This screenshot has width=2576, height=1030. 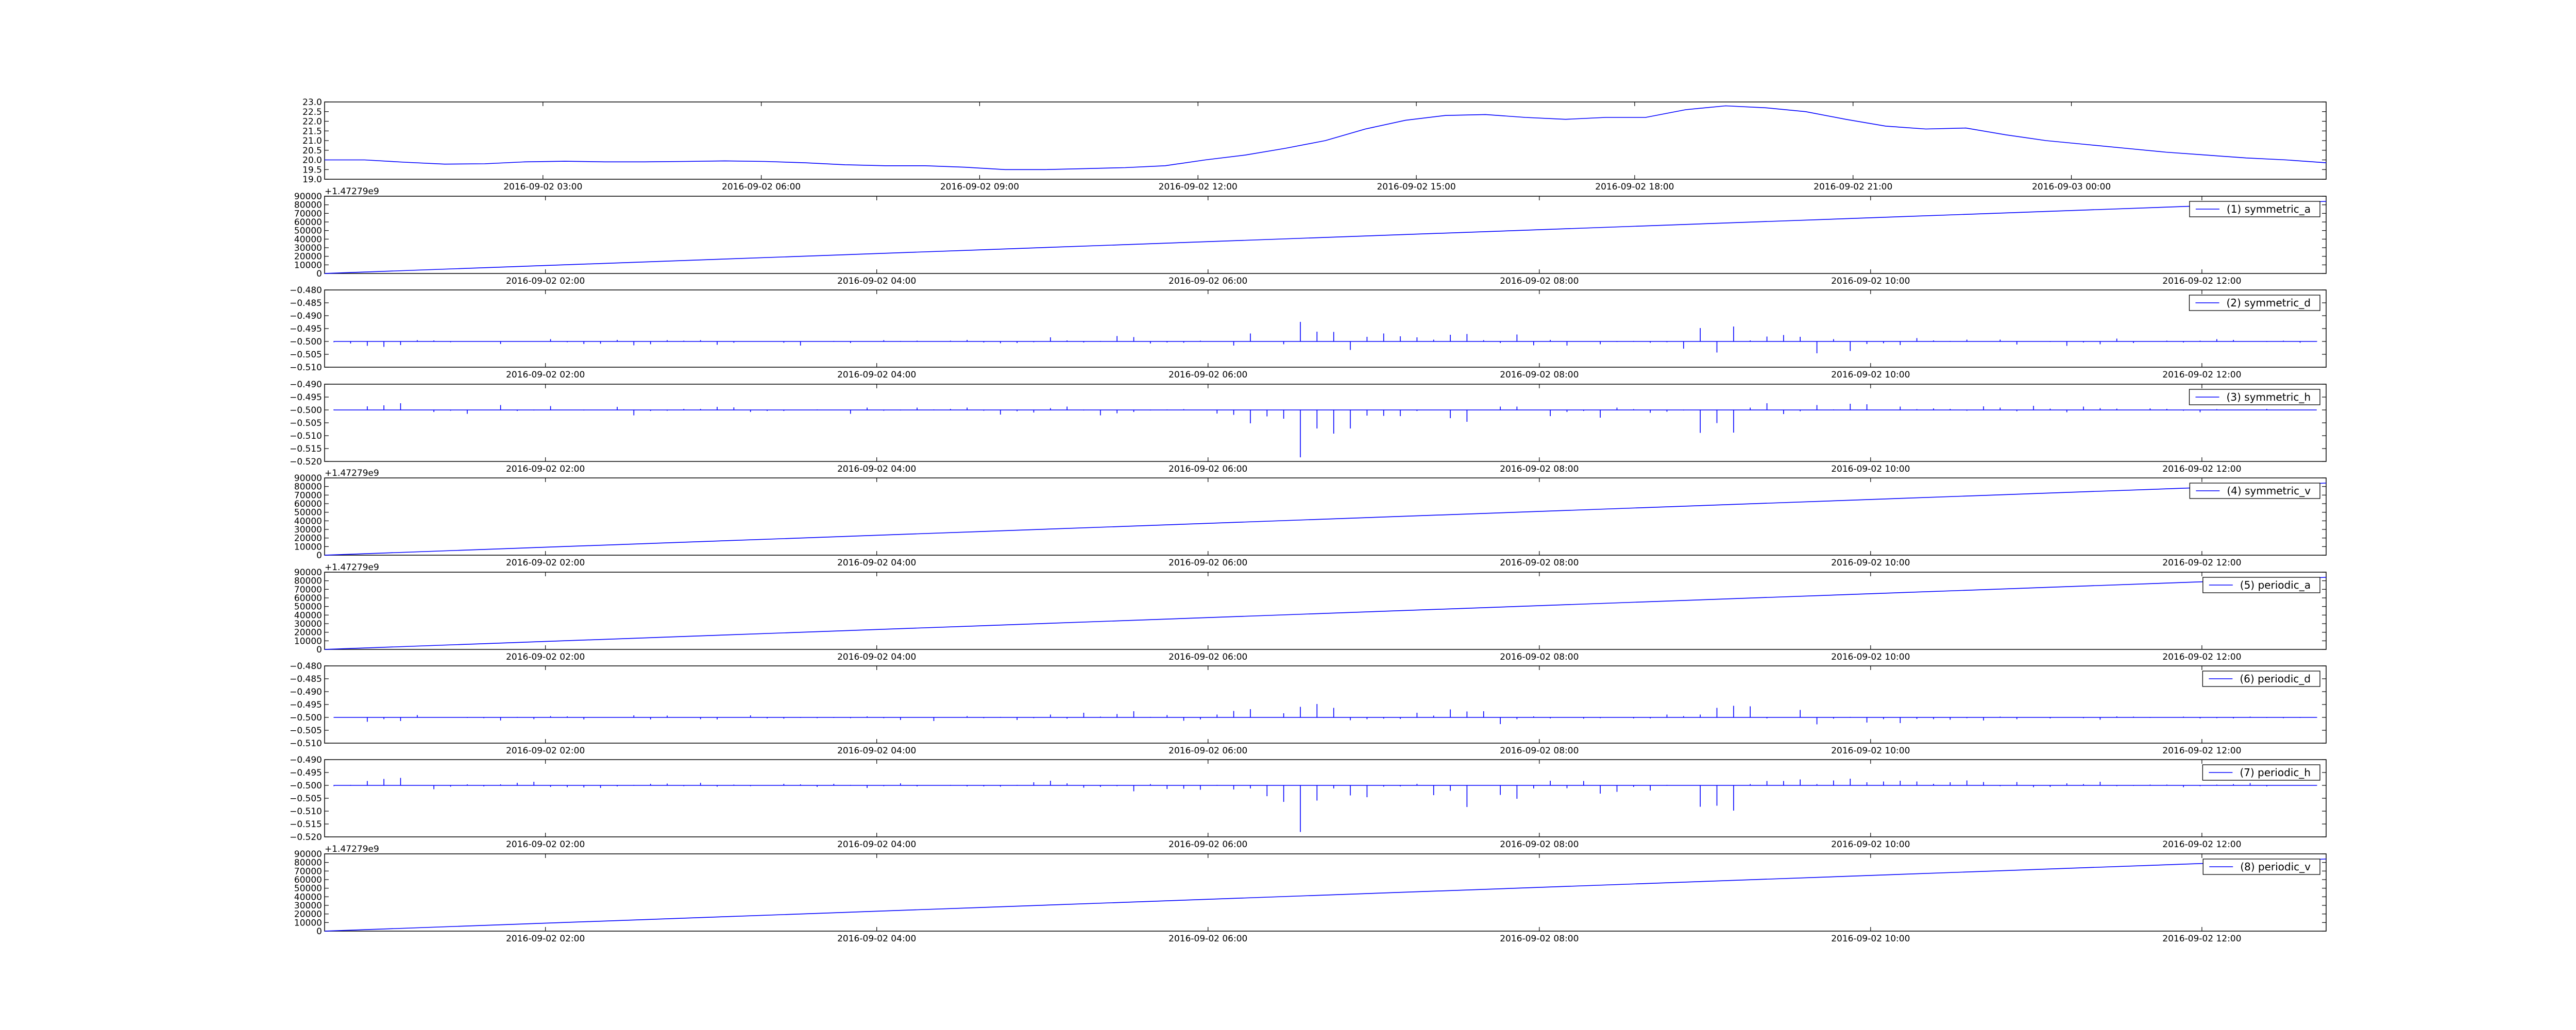 I want to click on y-tick-label: 20.0, so click(x=312, y=161).